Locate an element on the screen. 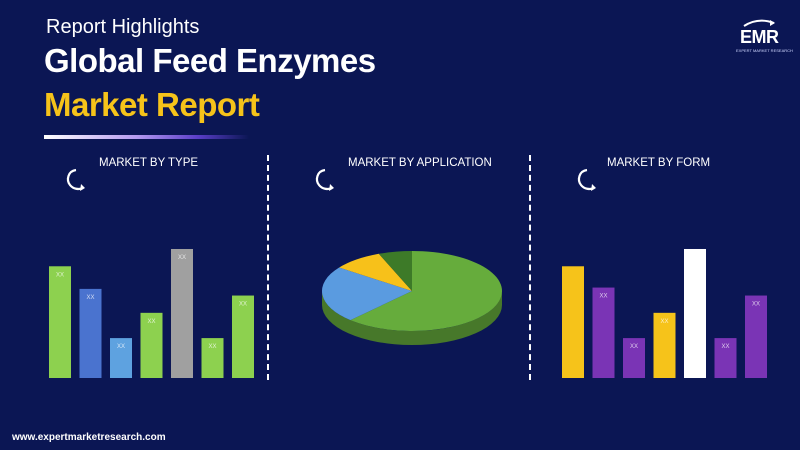  bar-chart-by-form: XX XX XX XX XX is located at coordinates (664, 313).